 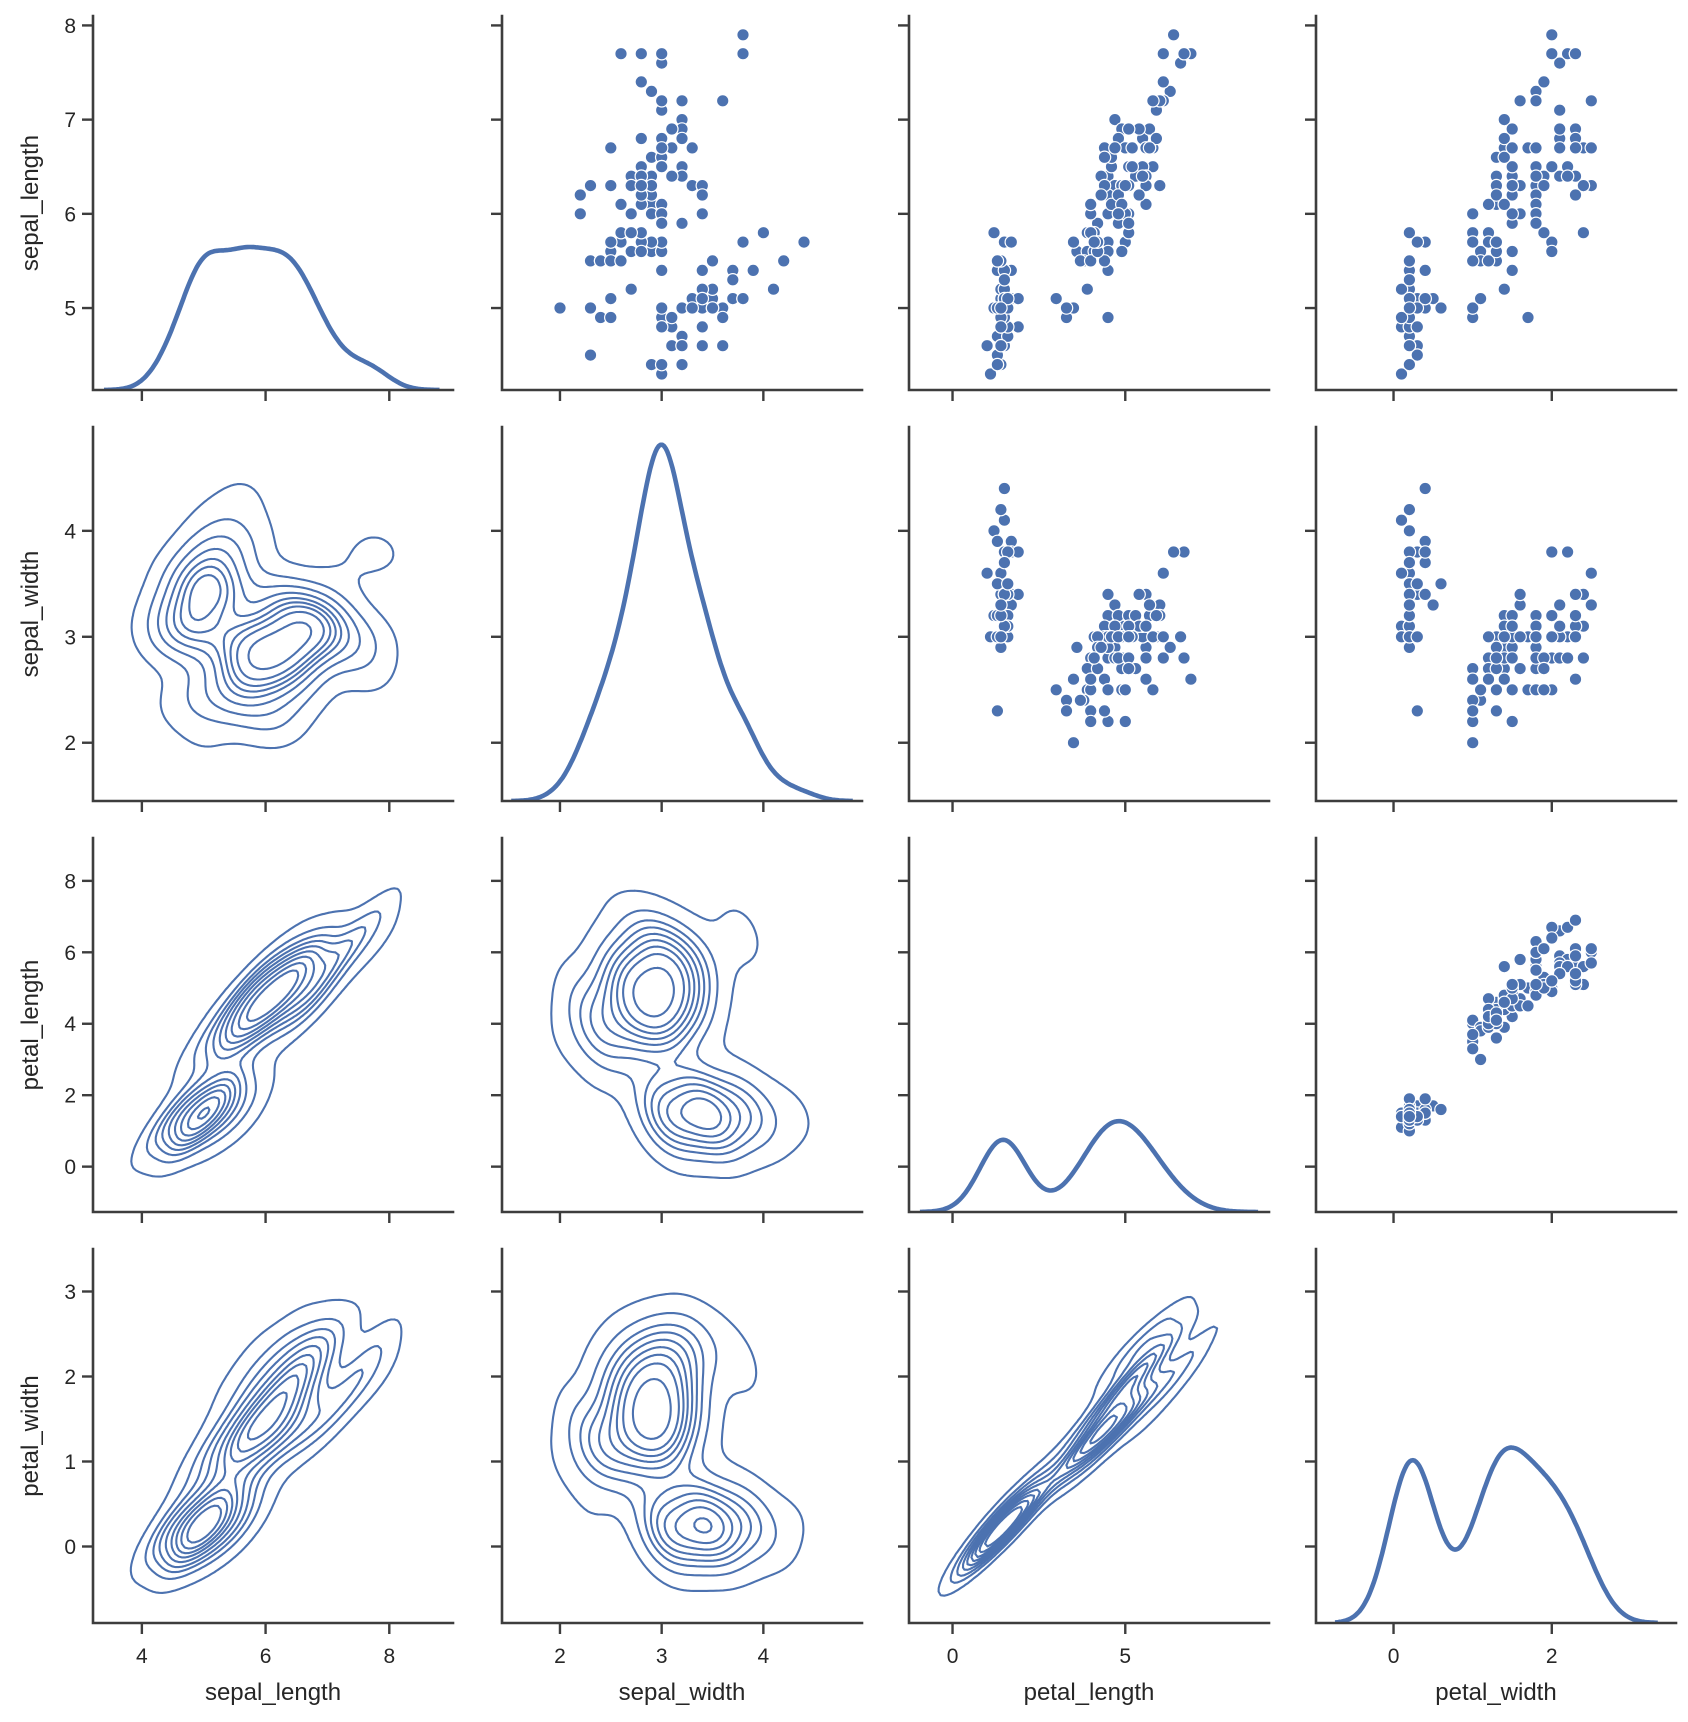 What do you see at coordinates (70, 1547) in the screenshot?
I see `y-tick-label: 0` at bounding box center [70, 1547].